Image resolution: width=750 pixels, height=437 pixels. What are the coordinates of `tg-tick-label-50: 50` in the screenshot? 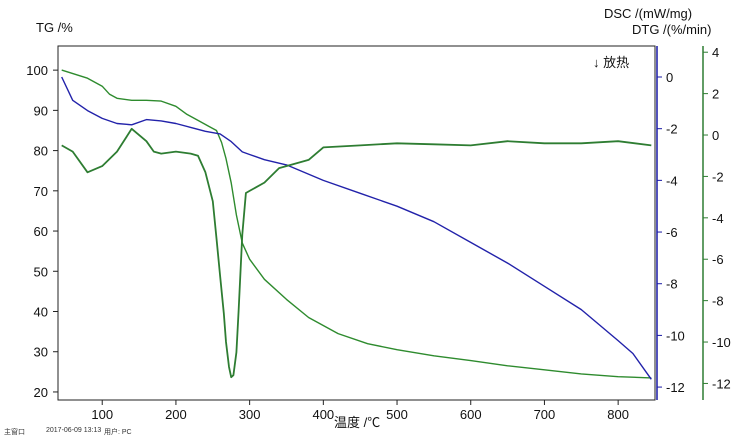 It's located at (41, 271).